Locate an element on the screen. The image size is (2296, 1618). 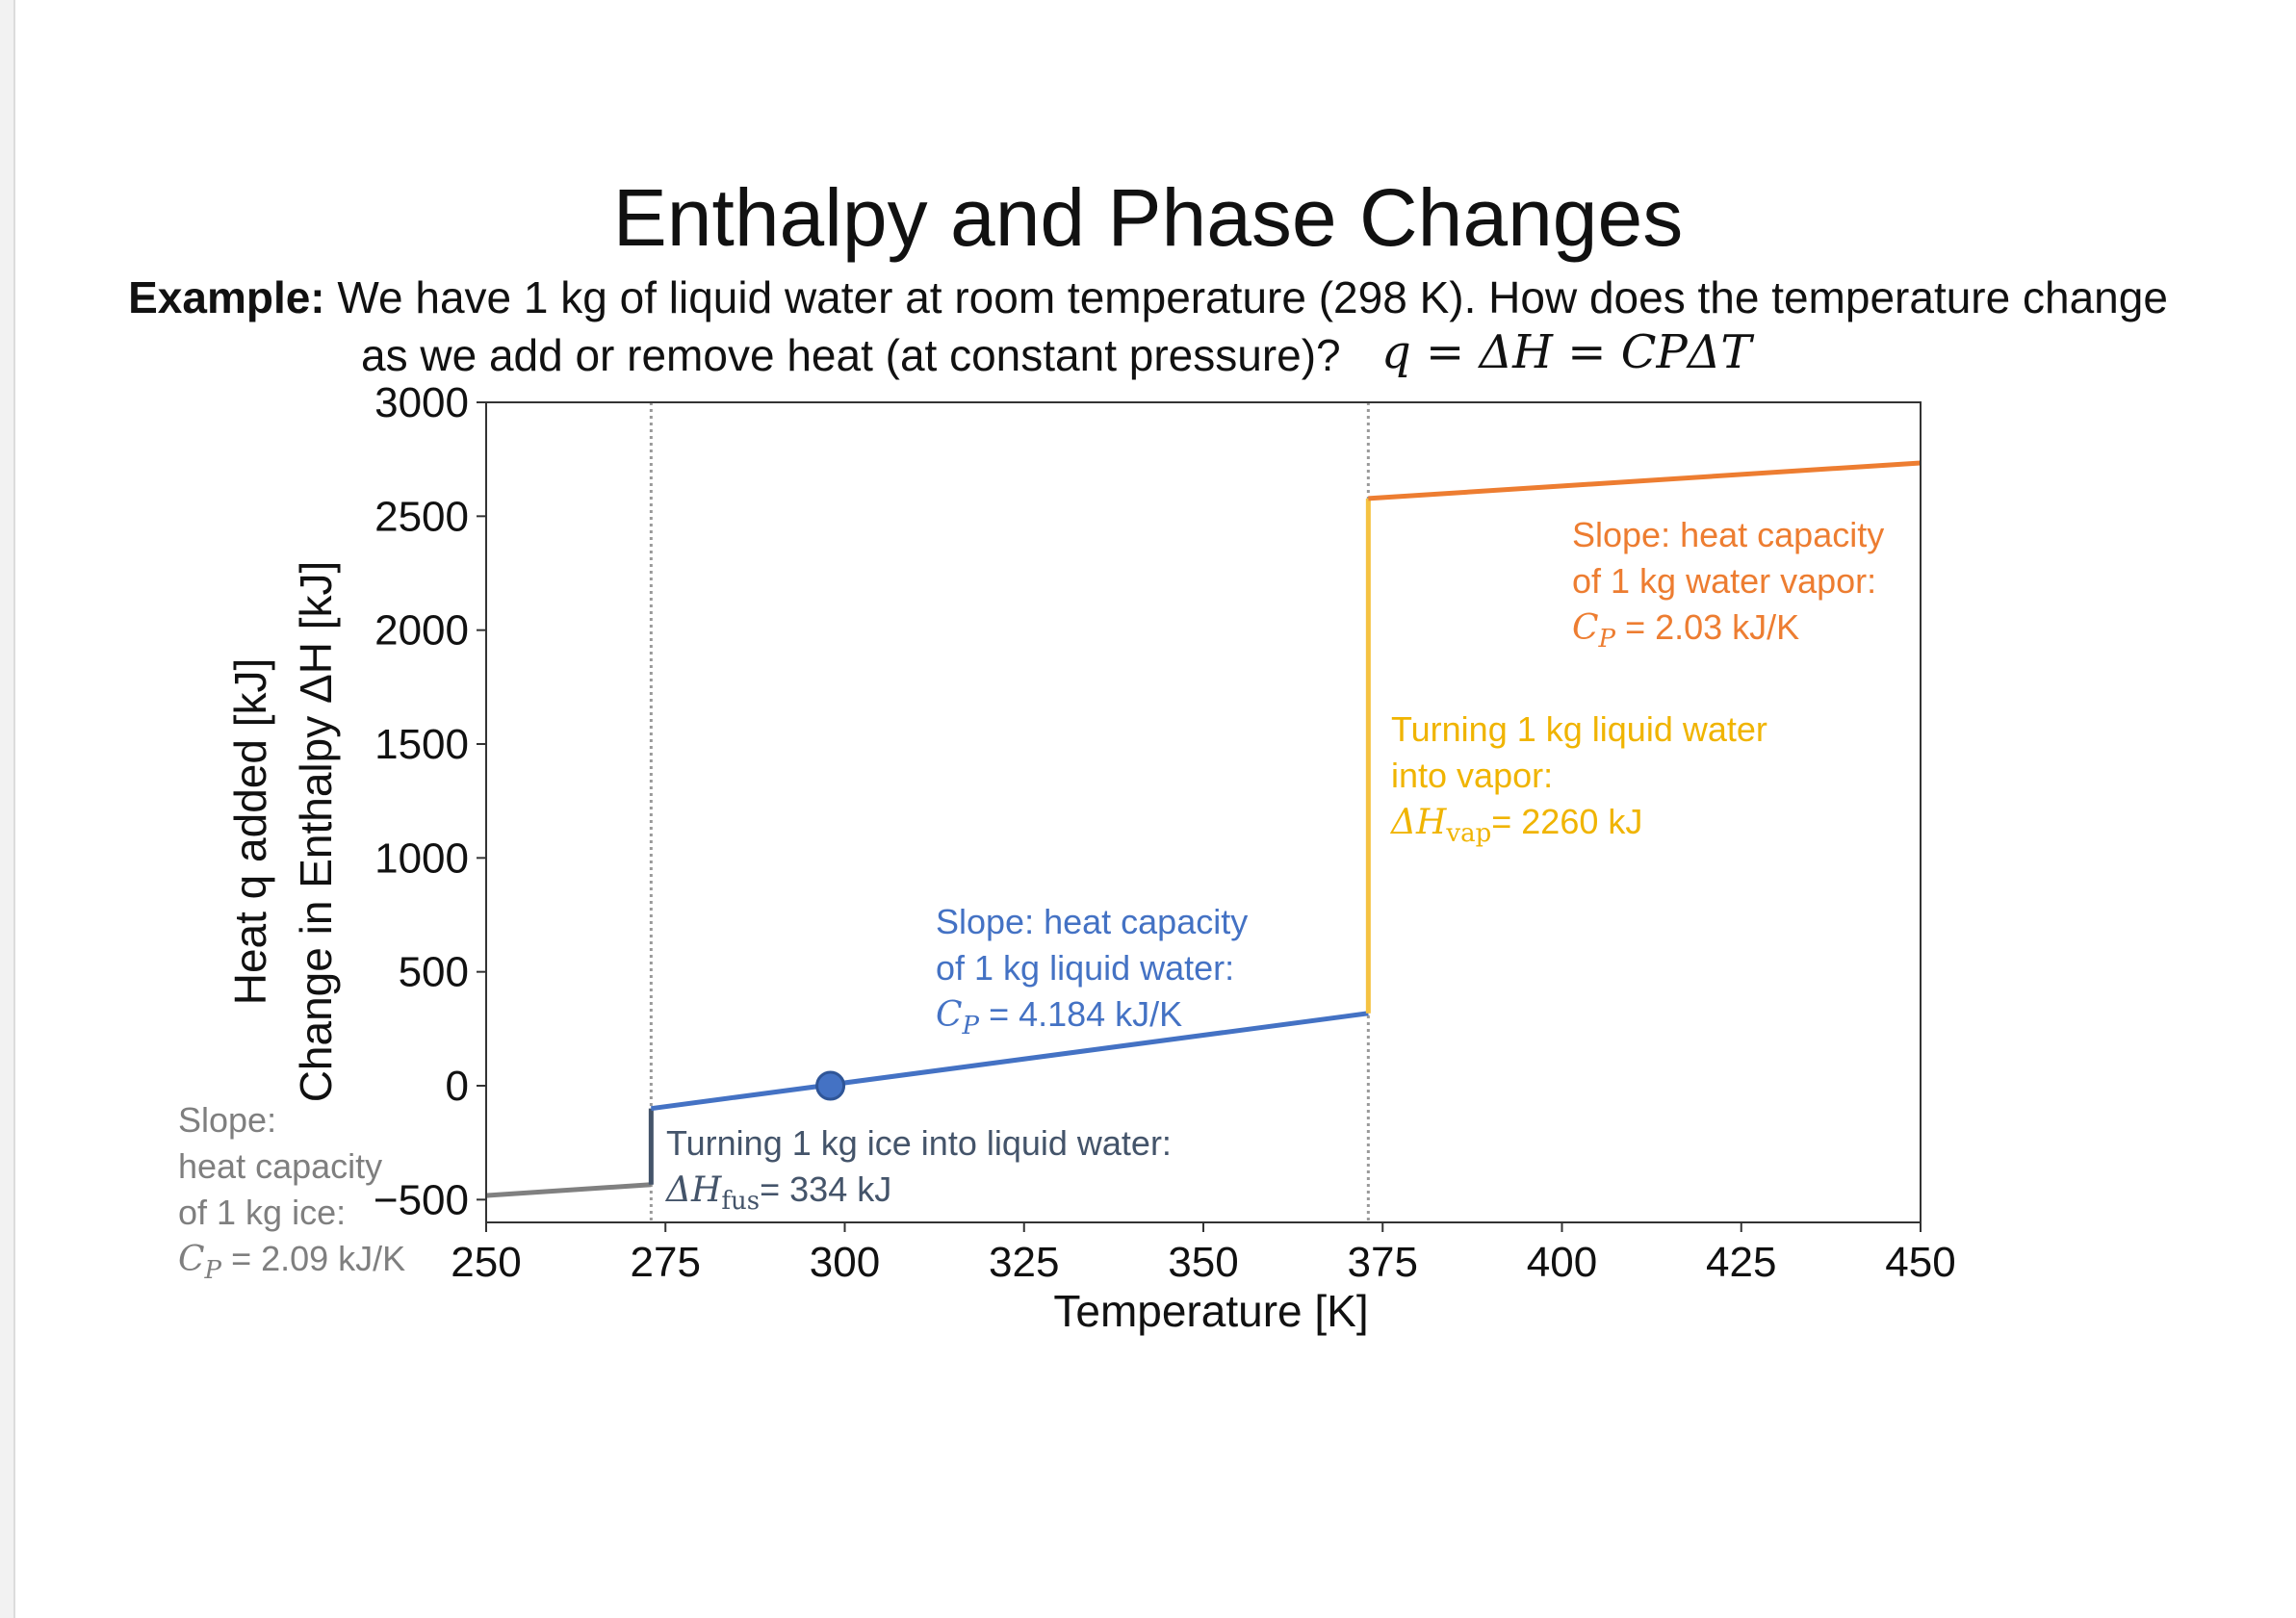
y-tick-label-2000: 2000 is located at coordinates (421, 631).